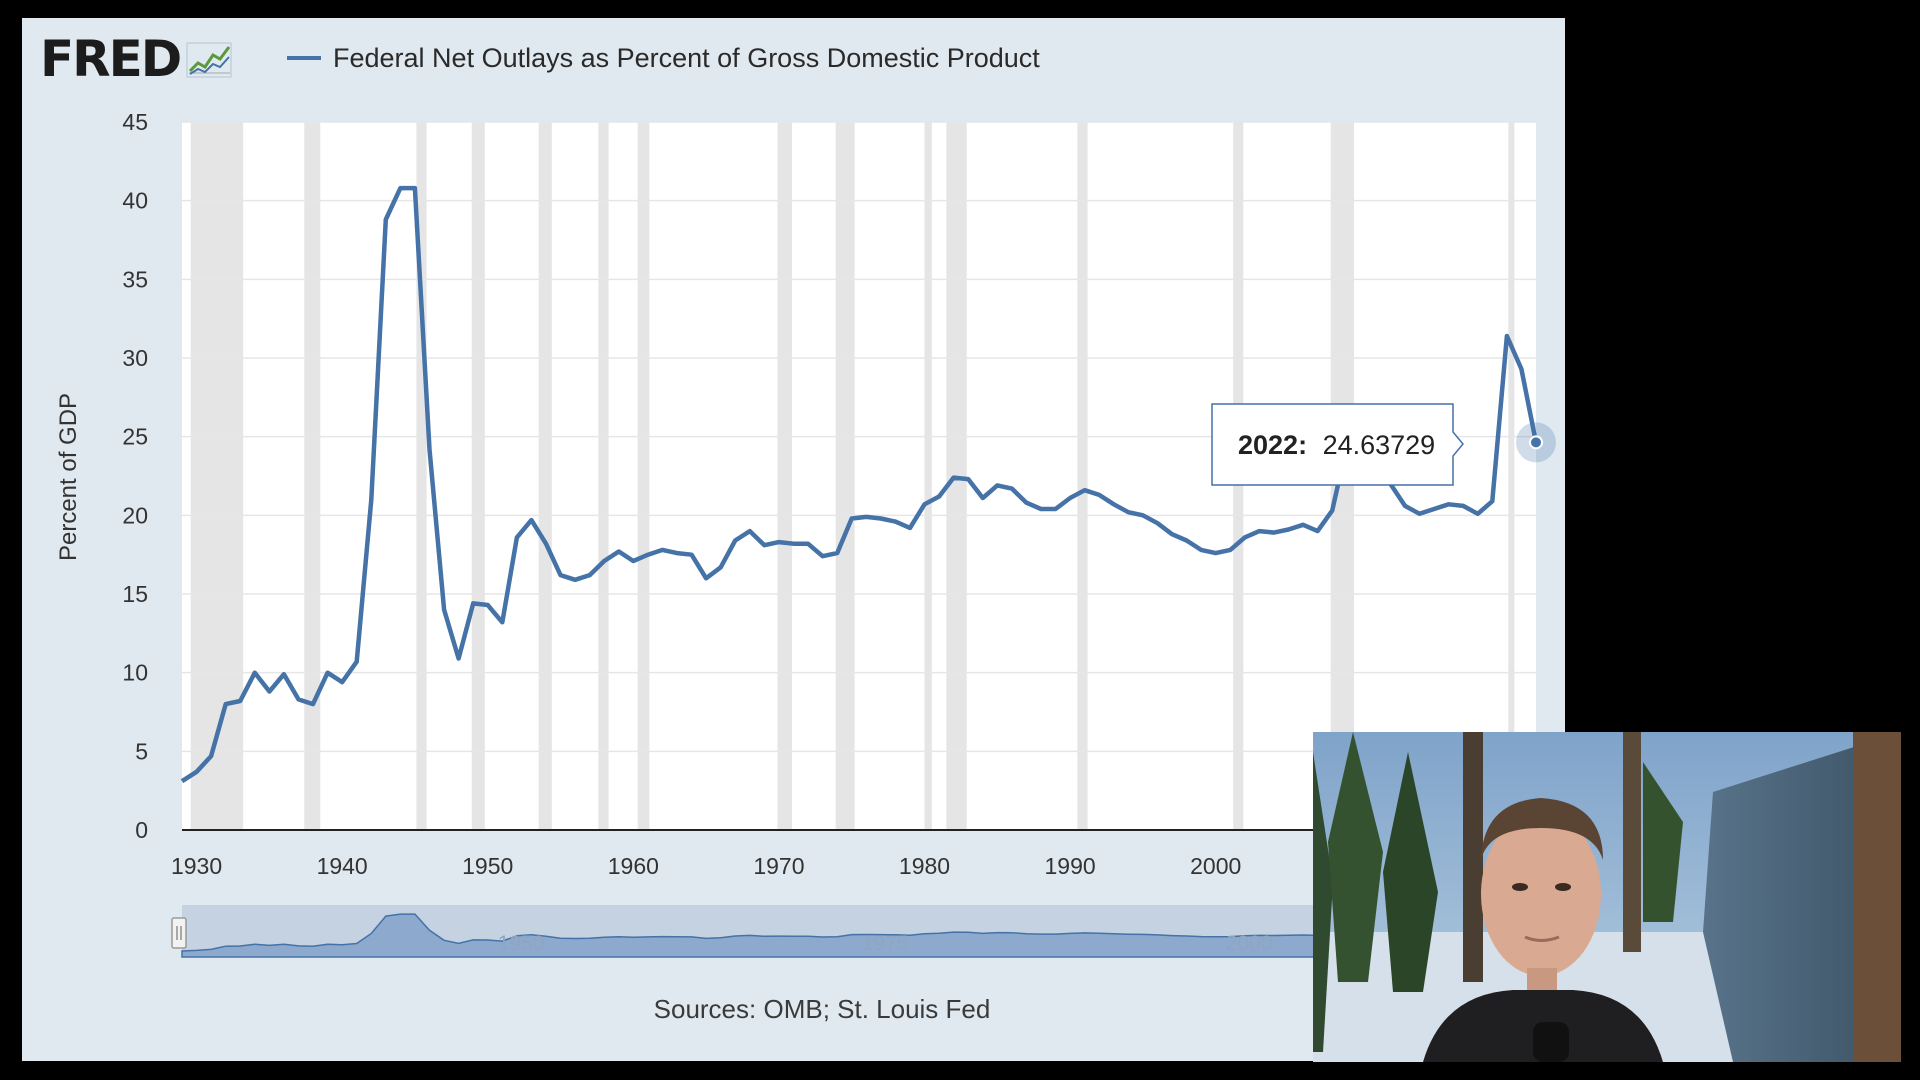  What do you see at coordinates (111, 59) in the screenshot?
I see `fred-logo-text: FRED` at bounding box center [111, 59].